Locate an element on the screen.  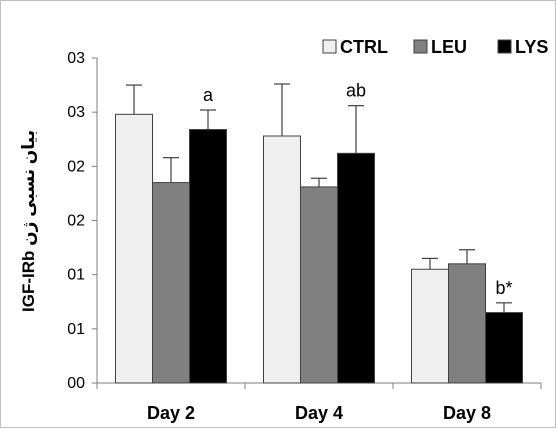
significance-label: a is located at coordinates (208, 95).